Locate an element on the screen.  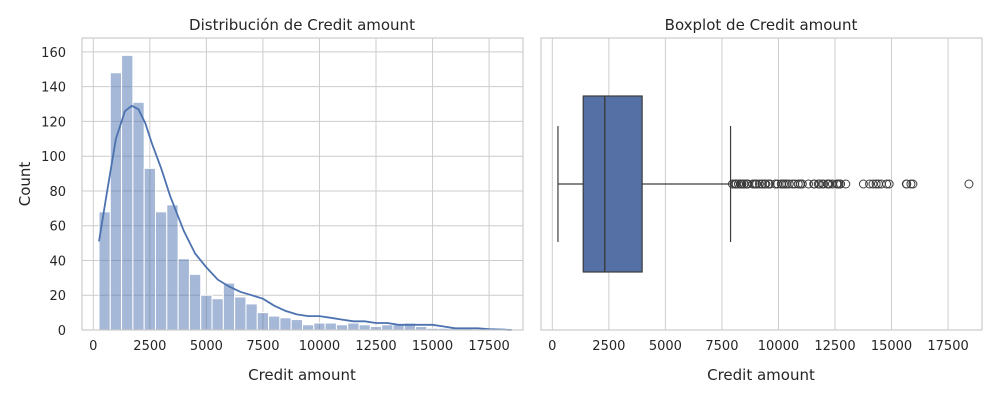
y-tick-label: 140 is located at coordinates (53, 88).